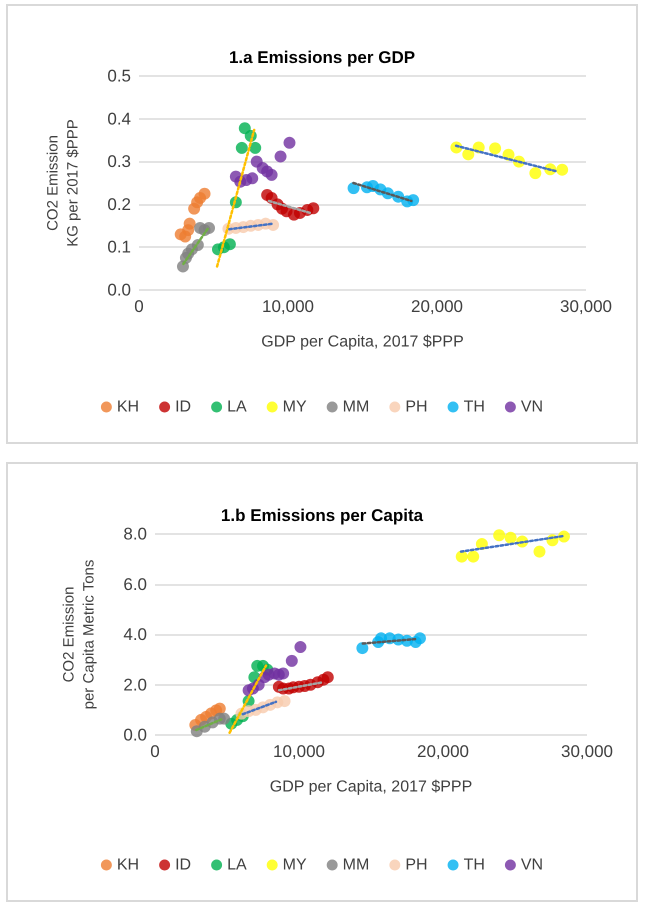  What do you see at coordinates (119, 118) in the screenshot?
I see `y-tick-label: 0.4` at bounding box center [119, 118].